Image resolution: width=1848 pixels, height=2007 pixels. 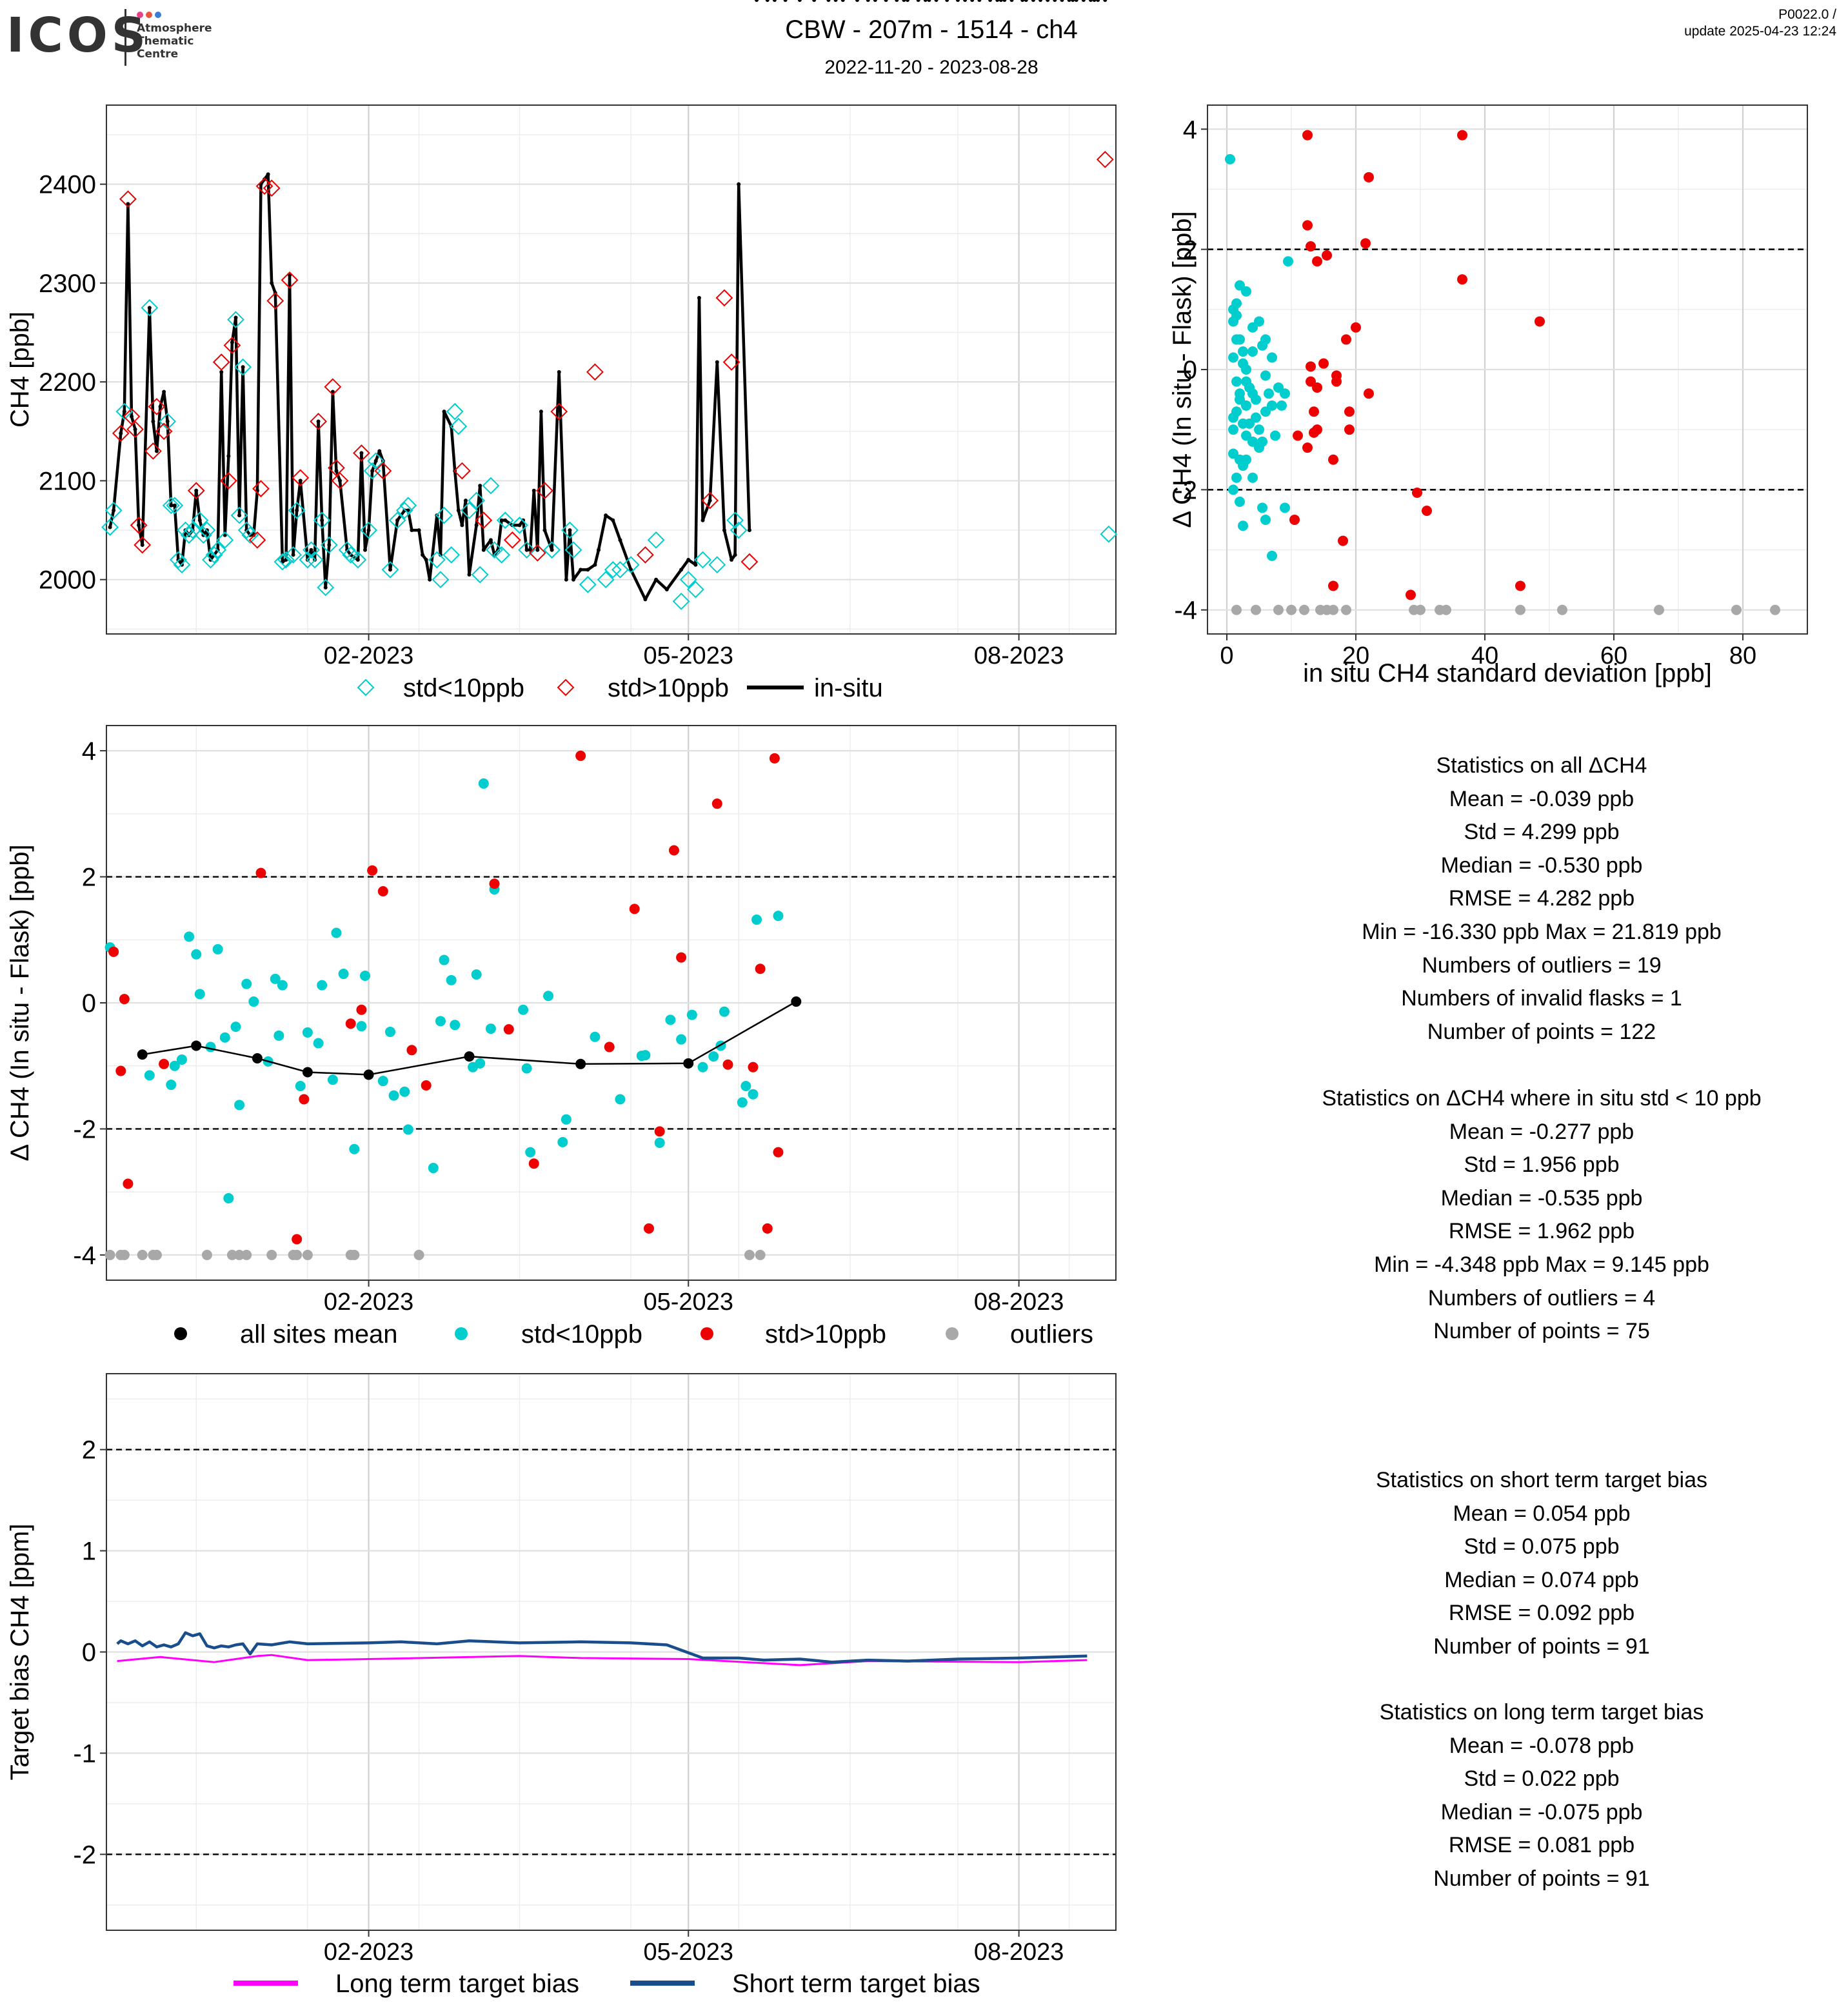 What do you see at coordinates (1760, 31) in the screenshot?
I see `update-timestamp: update 2025-04-23 12:24` at bounding box center [1760, 31].